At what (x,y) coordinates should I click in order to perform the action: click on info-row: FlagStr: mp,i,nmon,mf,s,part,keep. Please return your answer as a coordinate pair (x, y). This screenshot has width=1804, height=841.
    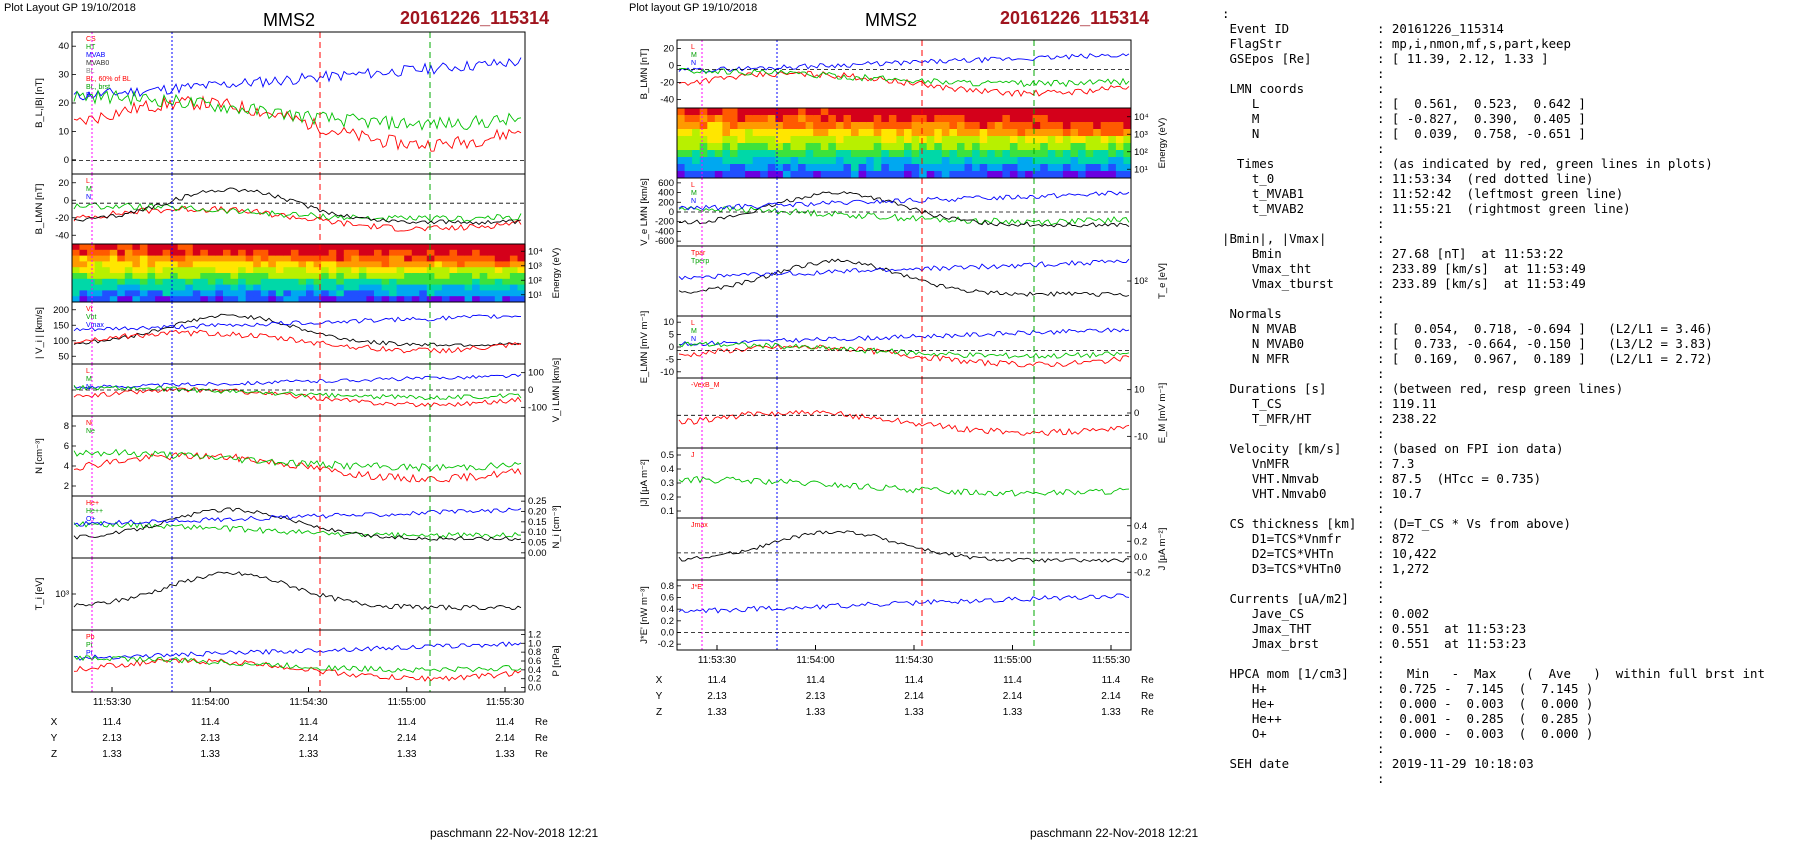
    Looking at the image, I should click on (1512, 43).